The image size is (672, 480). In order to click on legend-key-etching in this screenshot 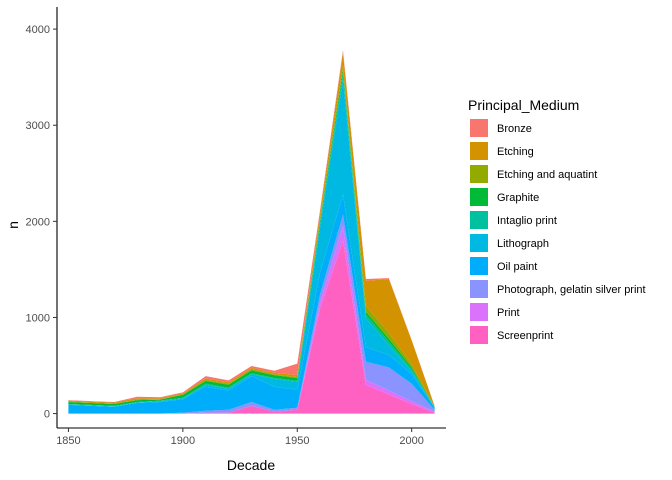, I will do `click(479, 151)`.